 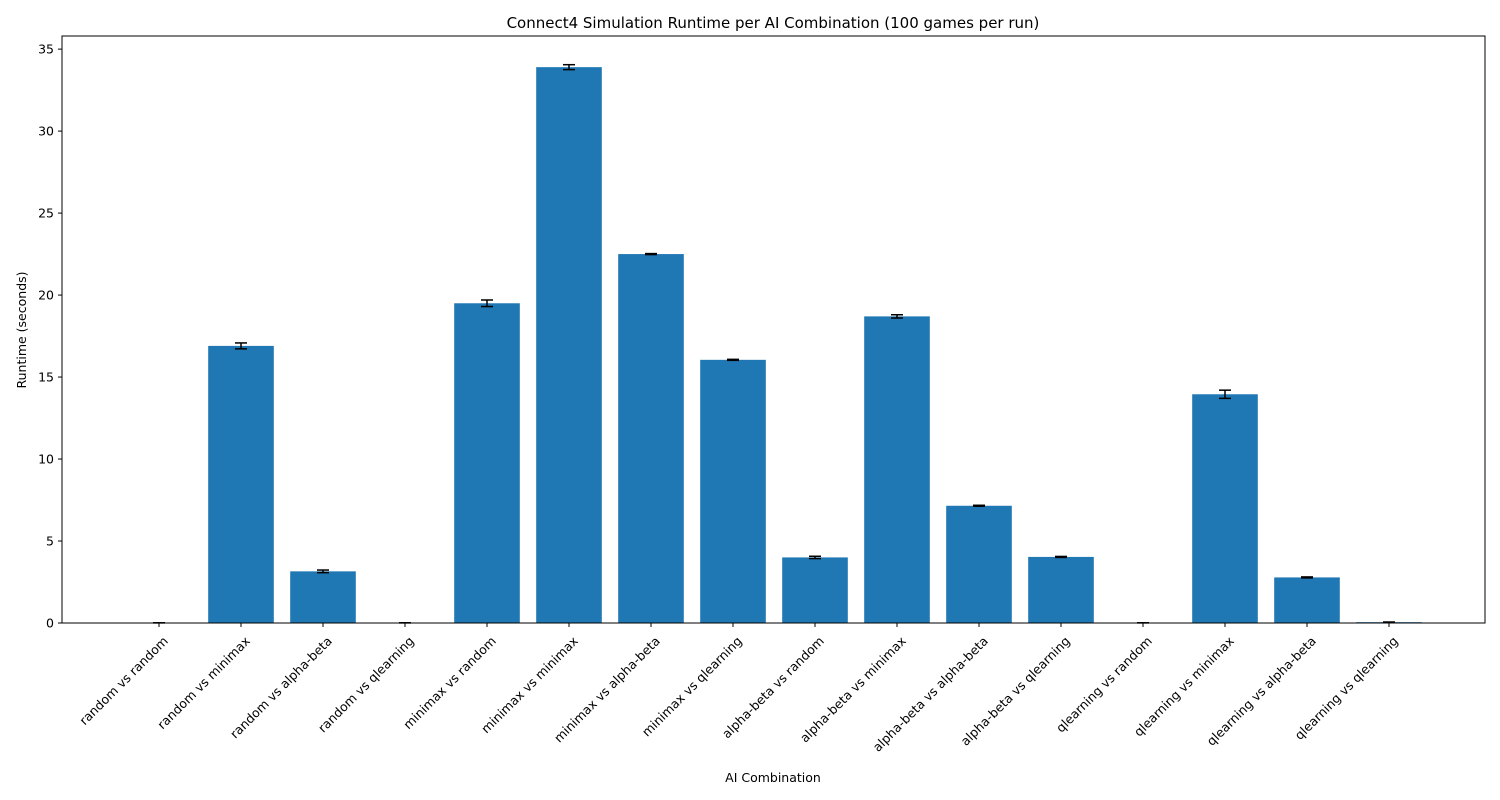 I want to click on error-bar-qlearning-vs-alpha-beta, so click(x=1307, y=577).